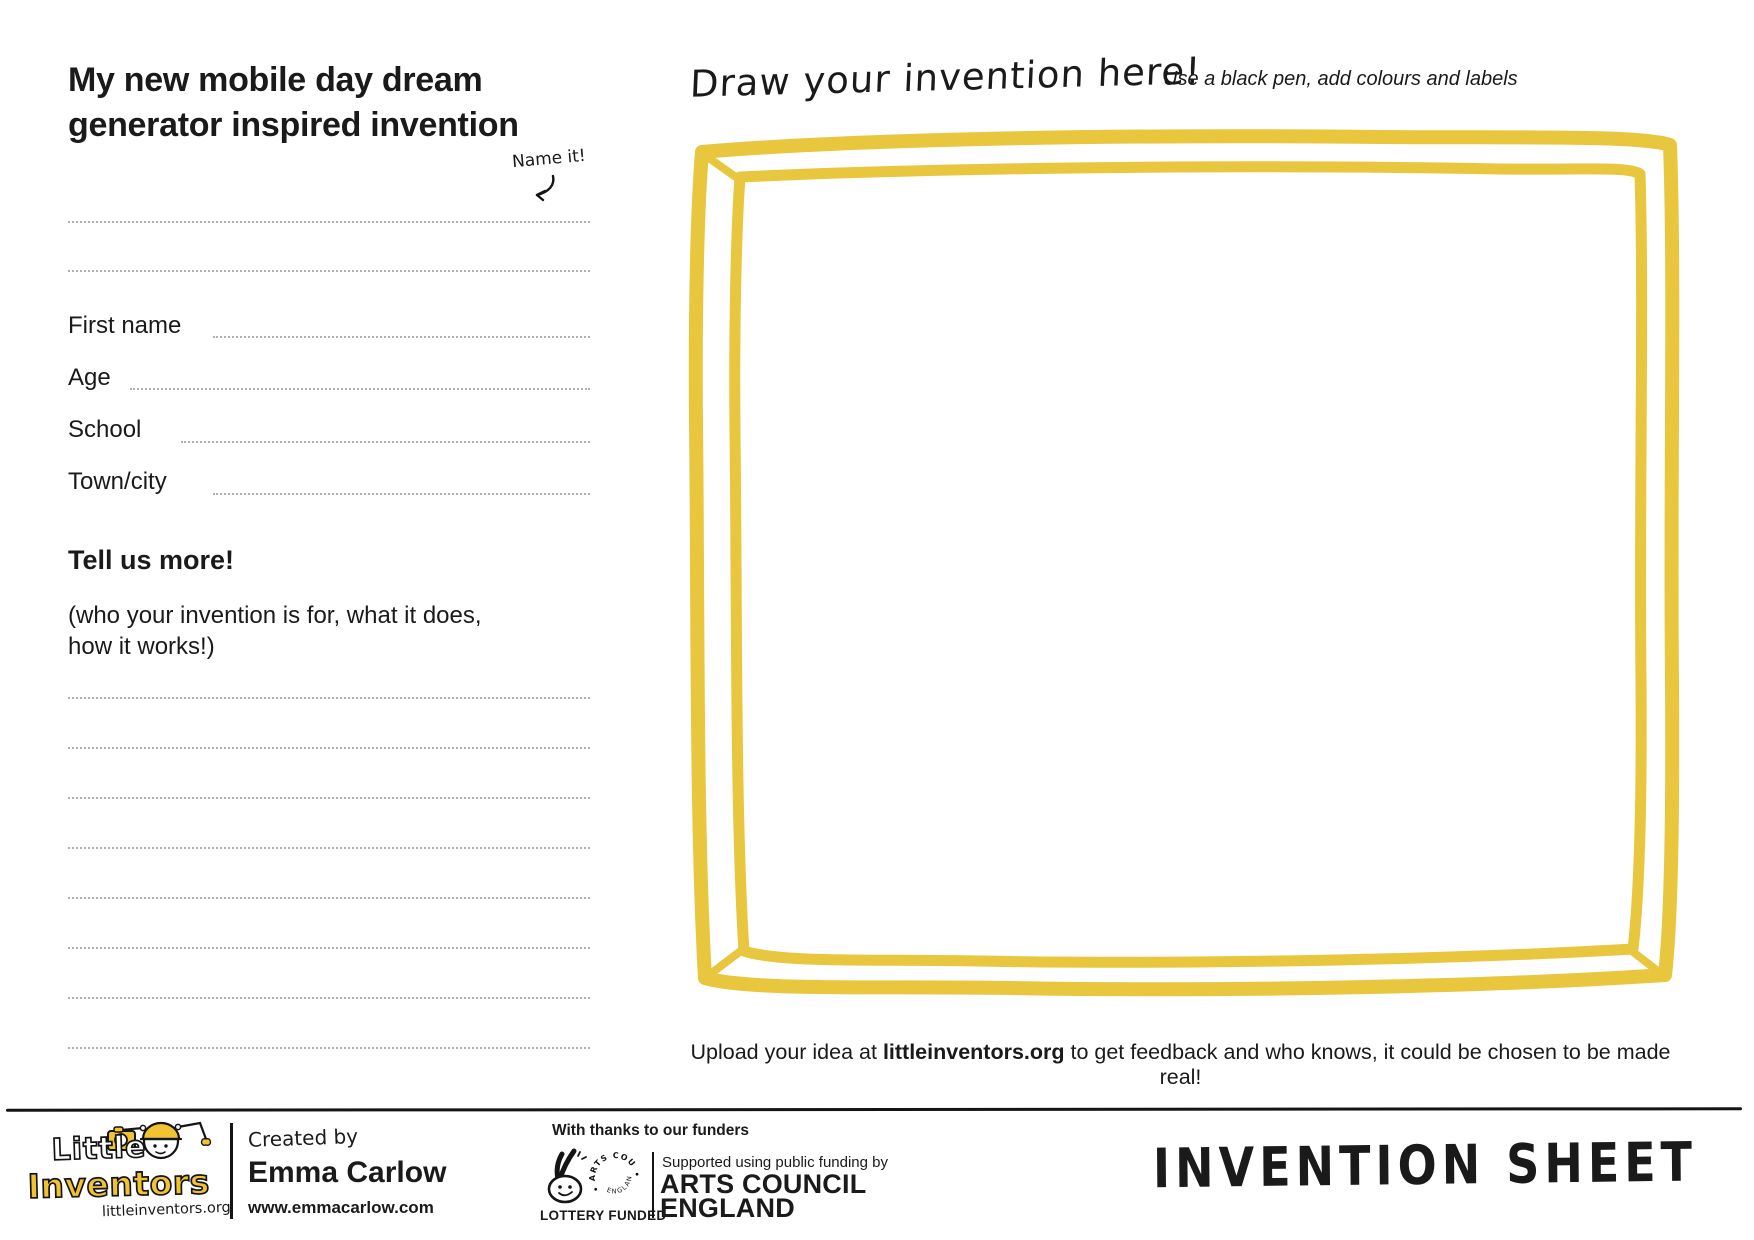 The height and width of the screenshot is (1240, 1754). Describe the element at coordinates (651, 1130) in the screenshot. I see `funders-heading: With thanks to our funders` at that location.